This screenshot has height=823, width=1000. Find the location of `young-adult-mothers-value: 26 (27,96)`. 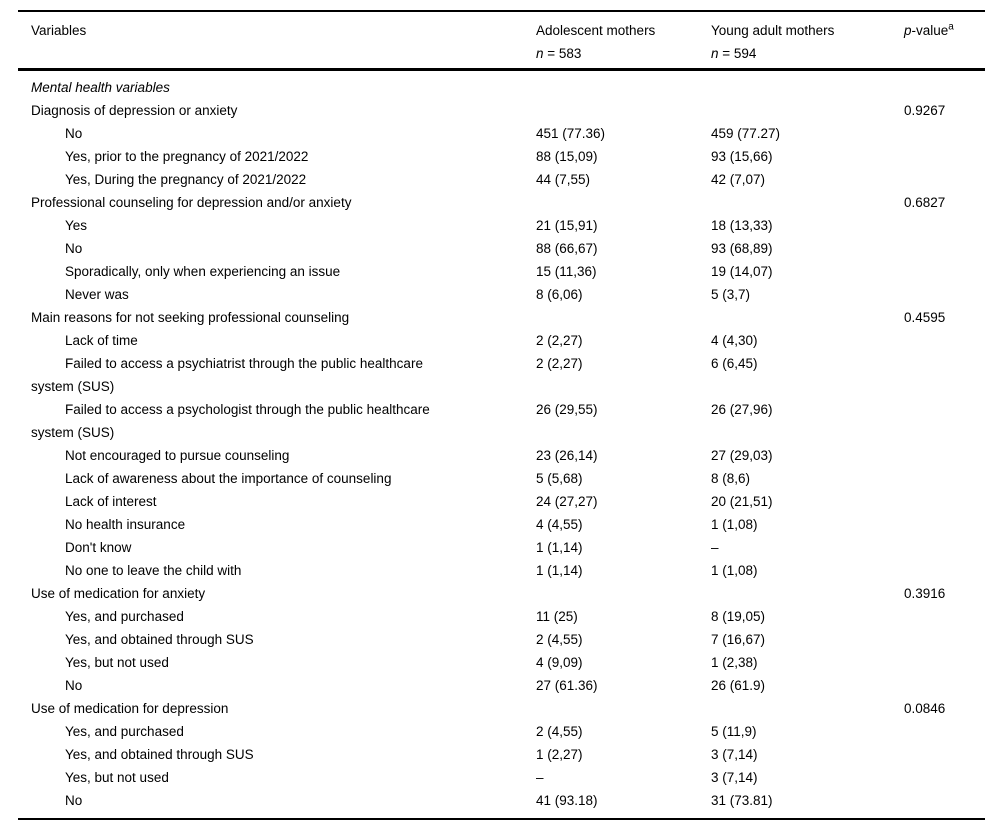

young-adult-mothers-value: 26 (27,96) is located at coordinates (742, 409).